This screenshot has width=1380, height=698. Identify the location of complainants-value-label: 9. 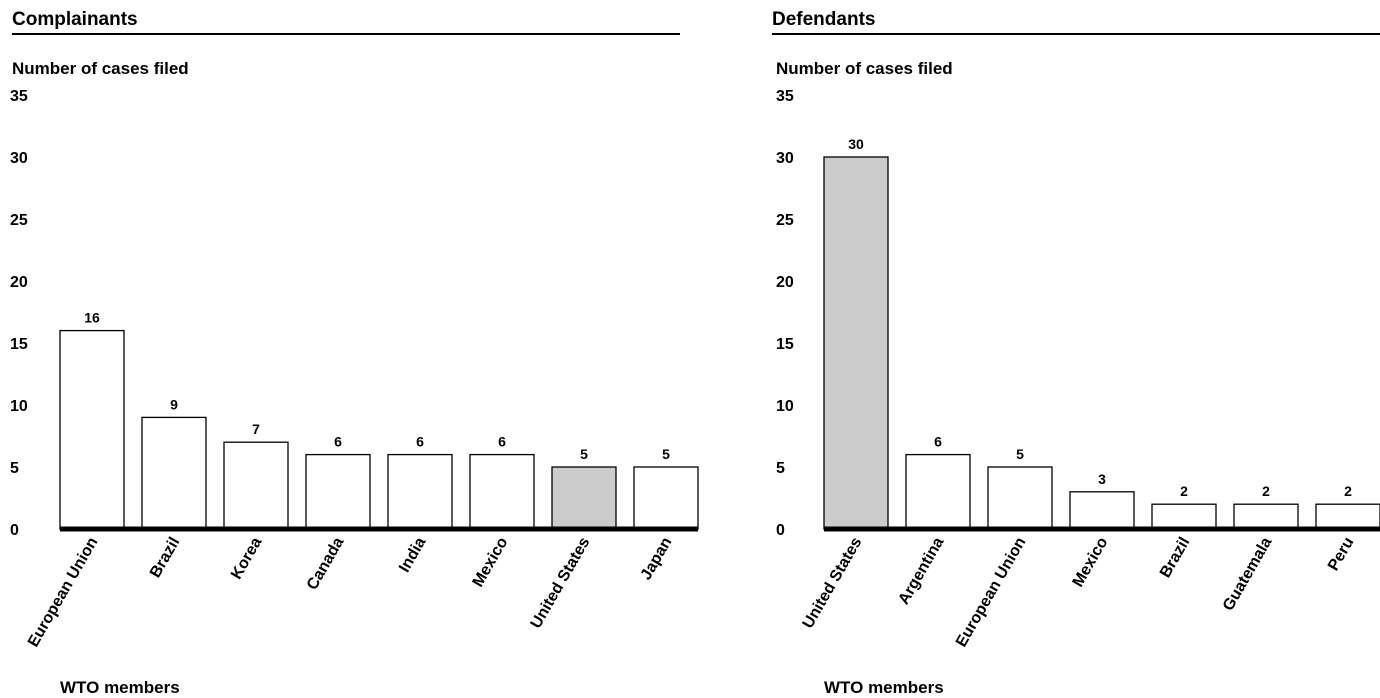
(174, 404).